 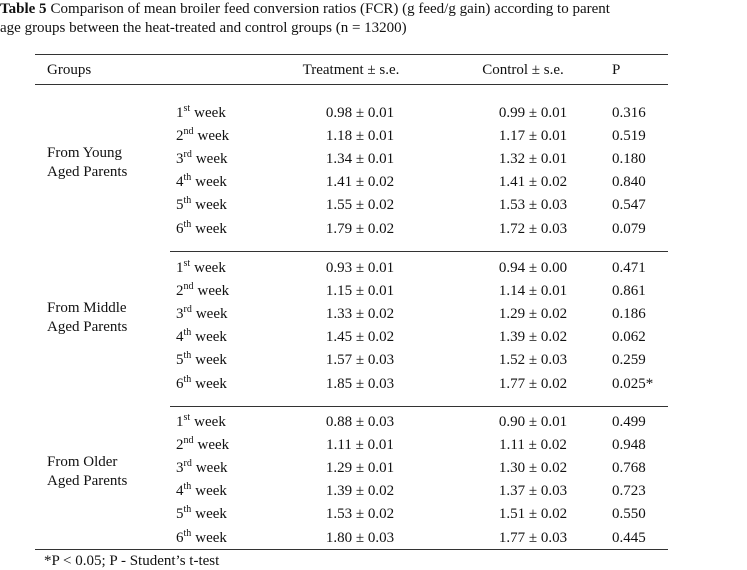 What do you see at coordinates (533, 113) in the screenshot?
I see `control-cell: 0.99 ± 0.01` at bounding box center [533, 113].